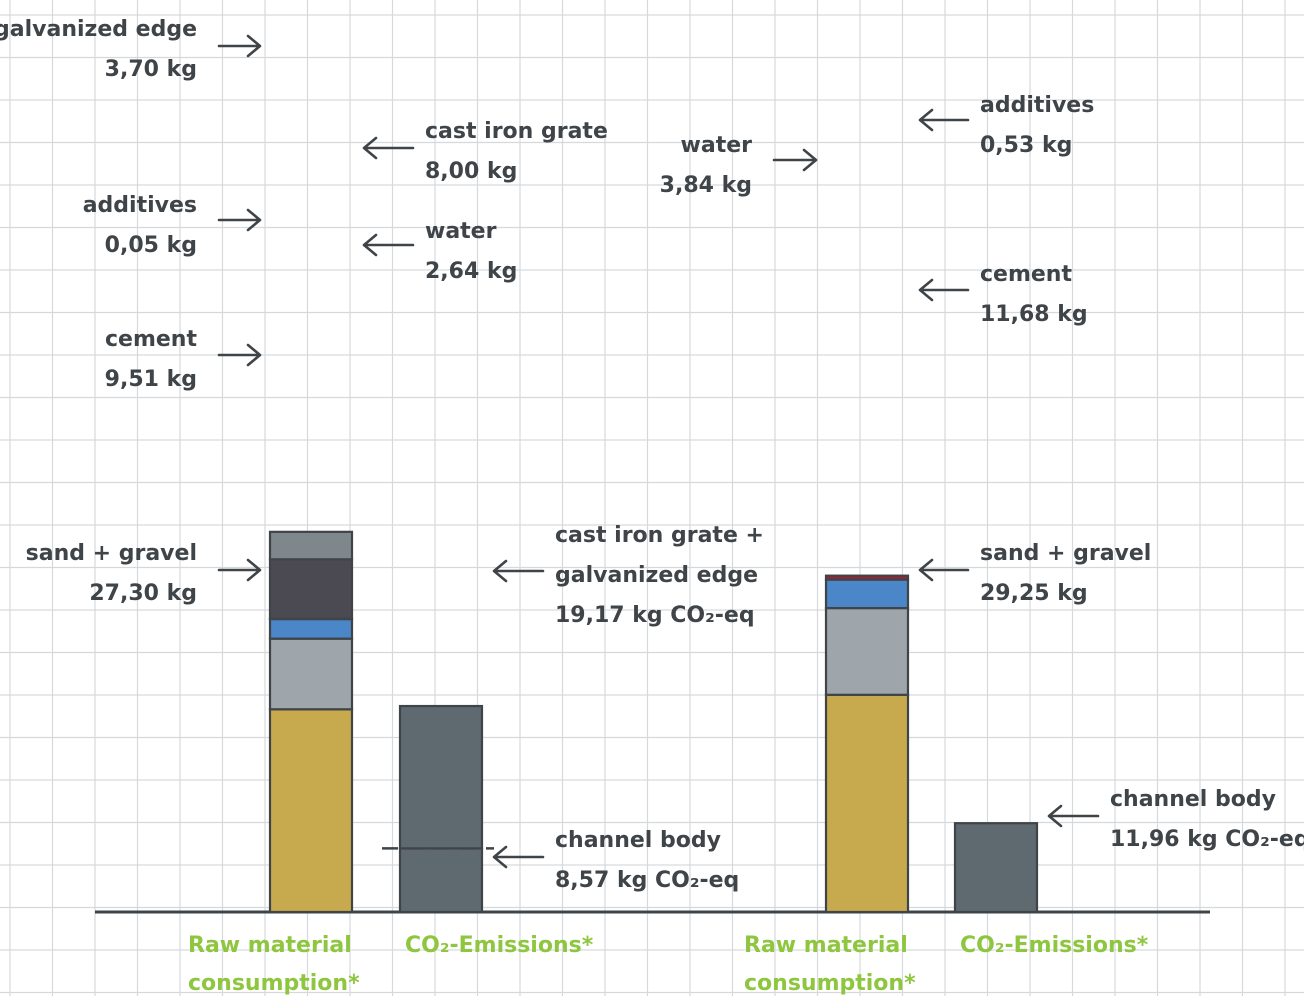 Image resolution: width=1304 pixels, height=996 pixels. What do you see at coordinates (647, 880) in the screenshot?
I see `data-label-channel-body: 8,57 kg CO₂-eq` at bounding box center [647, 880].